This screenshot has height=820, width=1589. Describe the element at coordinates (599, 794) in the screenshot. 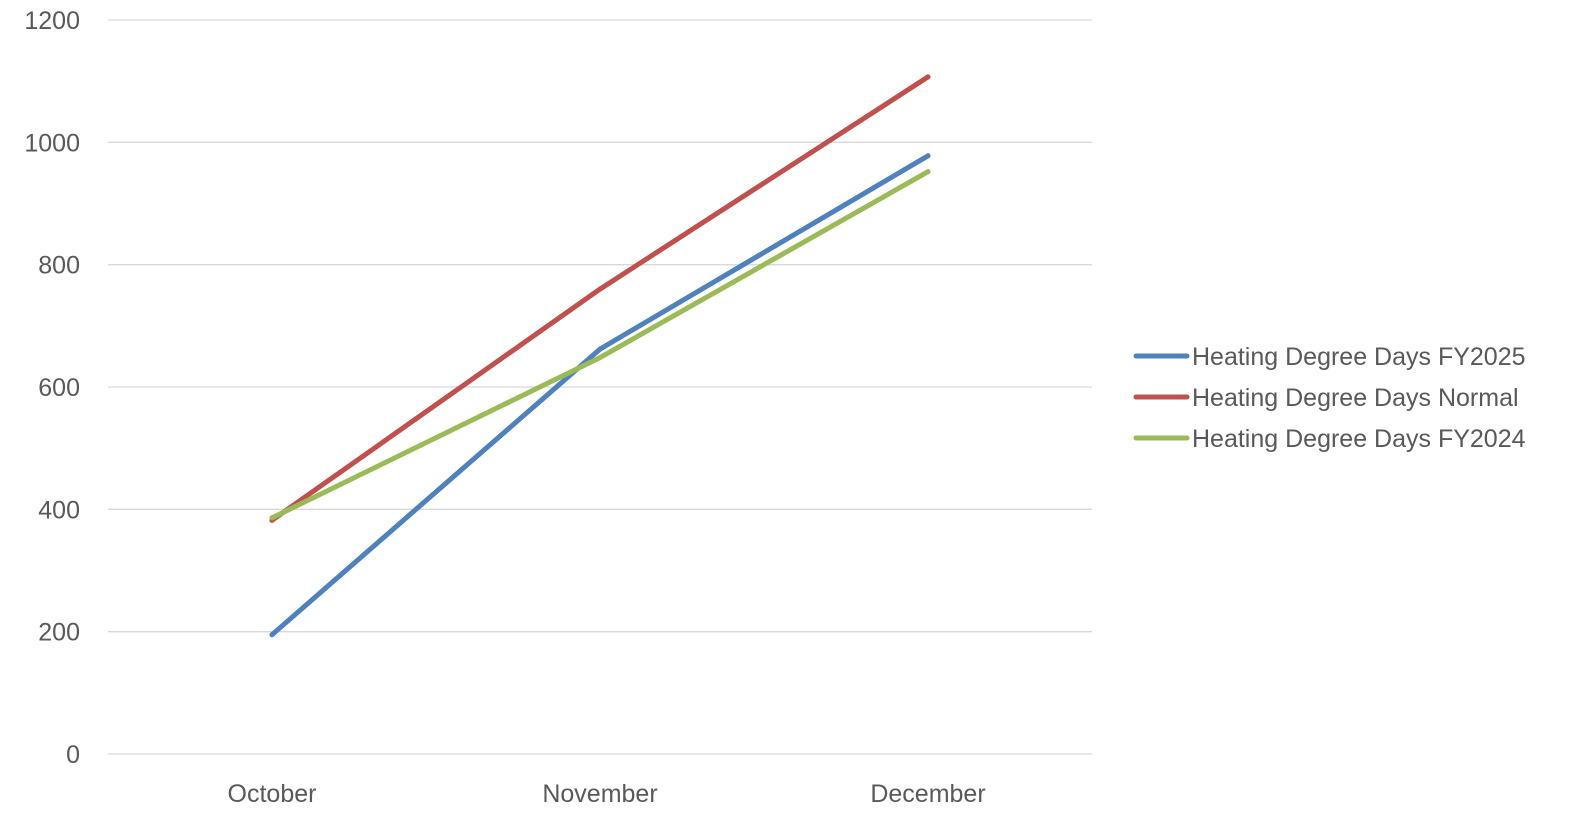

I see `x-tick-label: November` at that location.